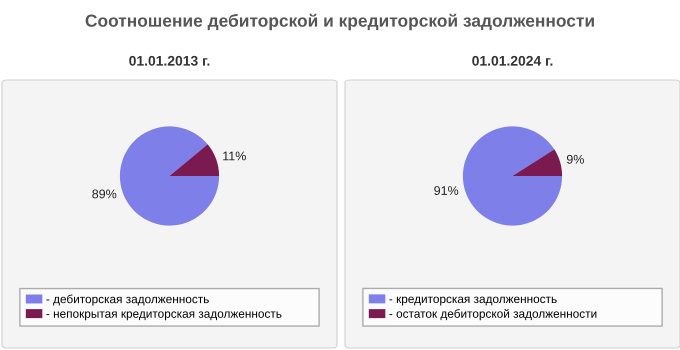 This screenshot has width=680, height=350. What do you see at coordinates (104, 193) in the screenshot?
I see `data-label: 89%` at bounding box center [104, 193].